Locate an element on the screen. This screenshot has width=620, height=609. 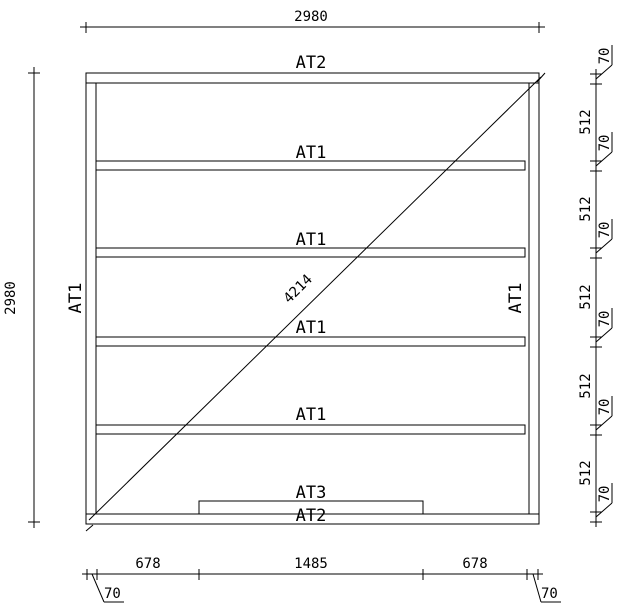
right-plate-3-label: 70 is located at coordinates (605, 230).